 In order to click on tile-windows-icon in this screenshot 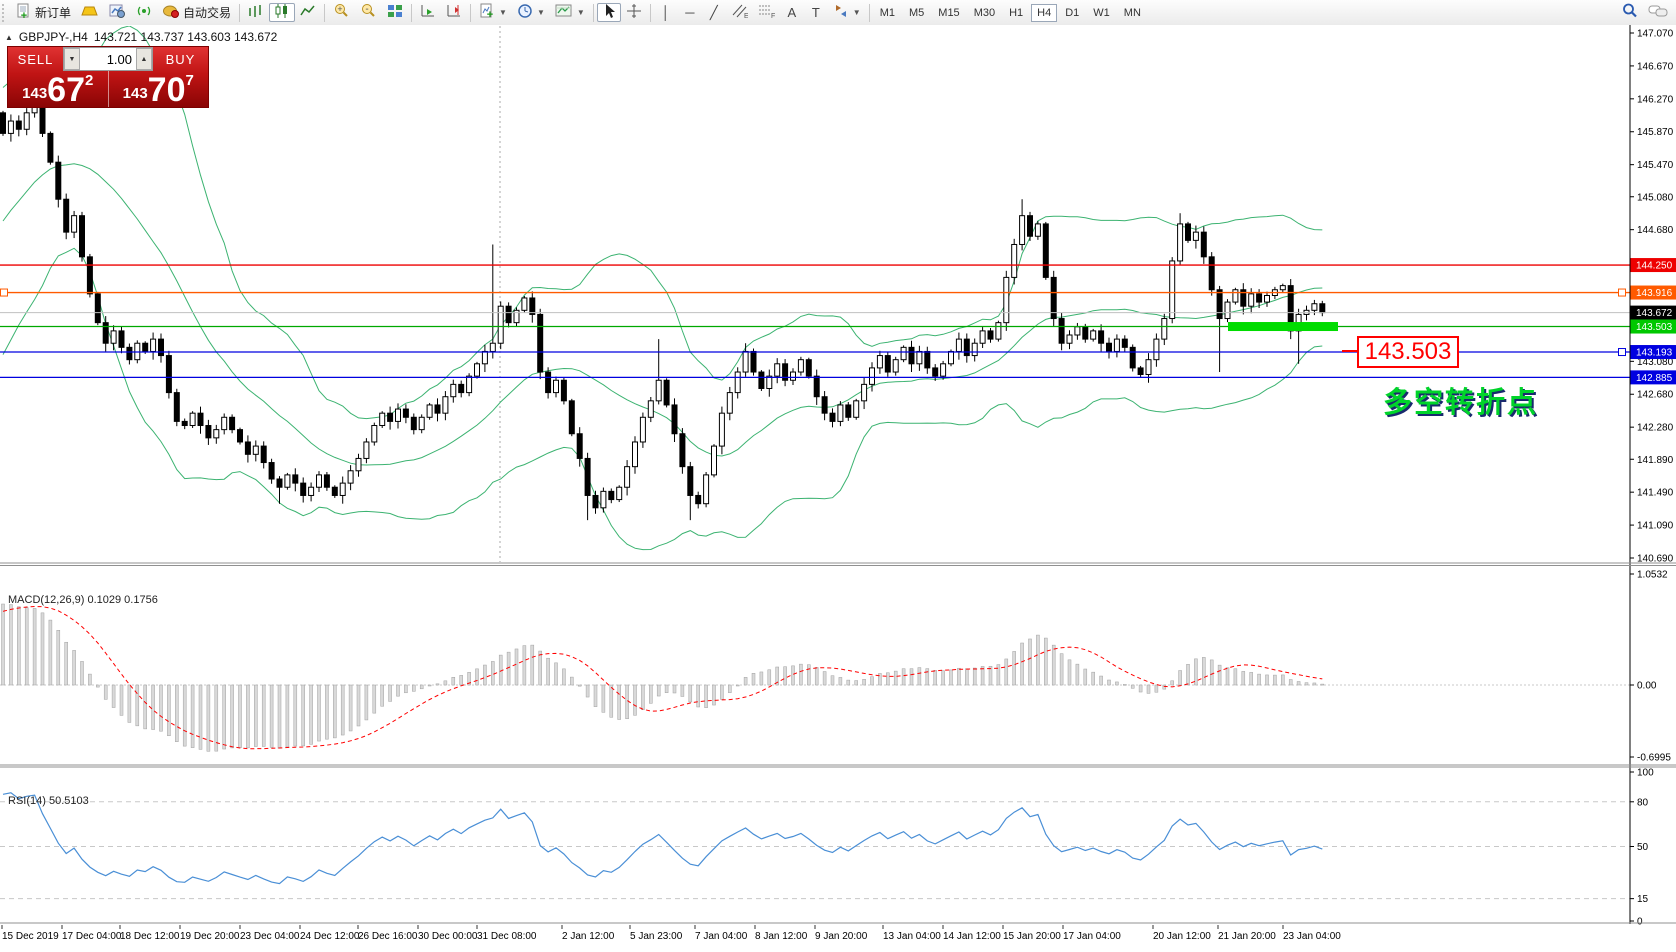, I will do `click(395, 12)`.